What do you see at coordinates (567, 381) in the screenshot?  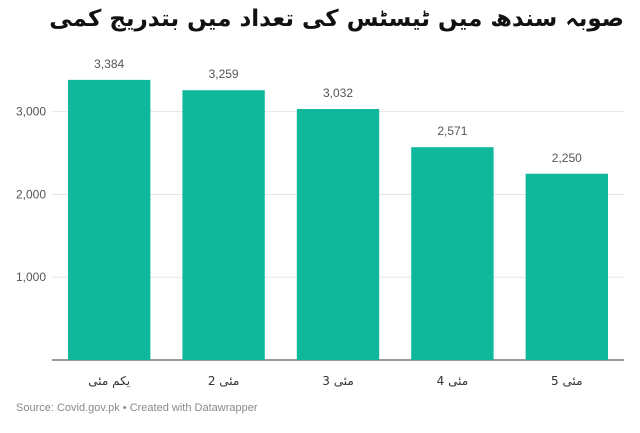 I see `x-tick-label: مئی 5` at bounding box center [567, 381].